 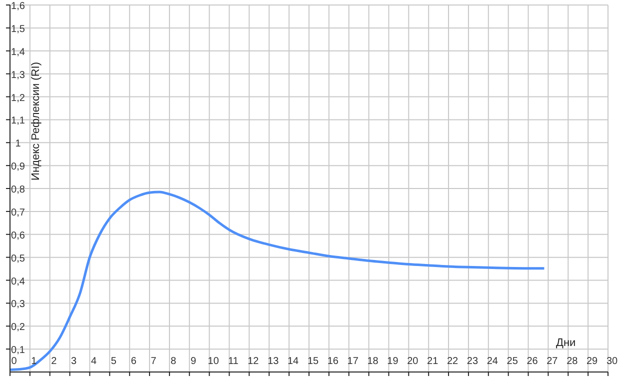 I want to click on x-tick-label: 5, so click(x=113, y=361).